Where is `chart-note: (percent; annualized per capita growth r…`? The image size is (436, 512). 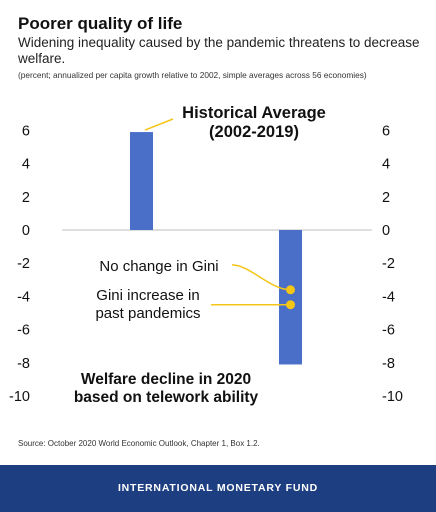
chart-note: (percent; annualized per capita growth r… is located at coordinates (192, 75).